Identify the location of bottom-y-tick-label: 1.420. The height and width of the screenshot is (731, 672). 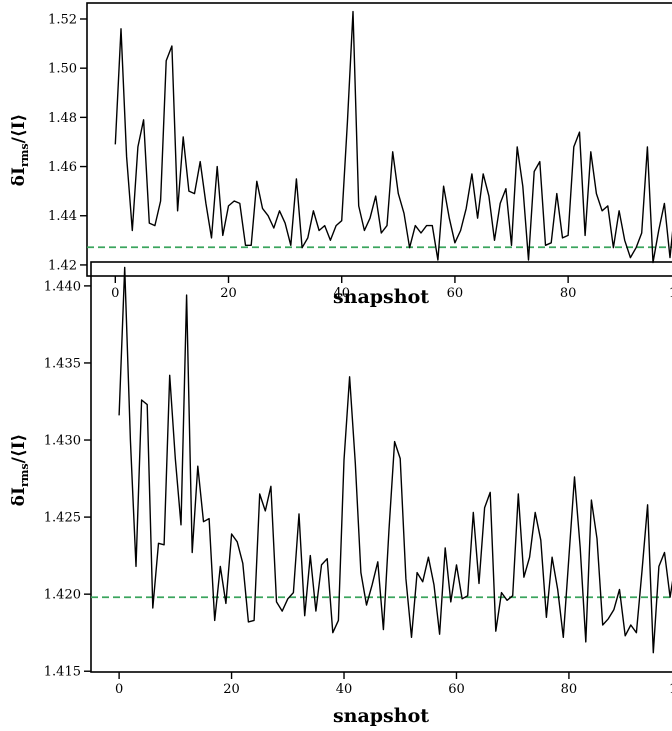
(62, 595).